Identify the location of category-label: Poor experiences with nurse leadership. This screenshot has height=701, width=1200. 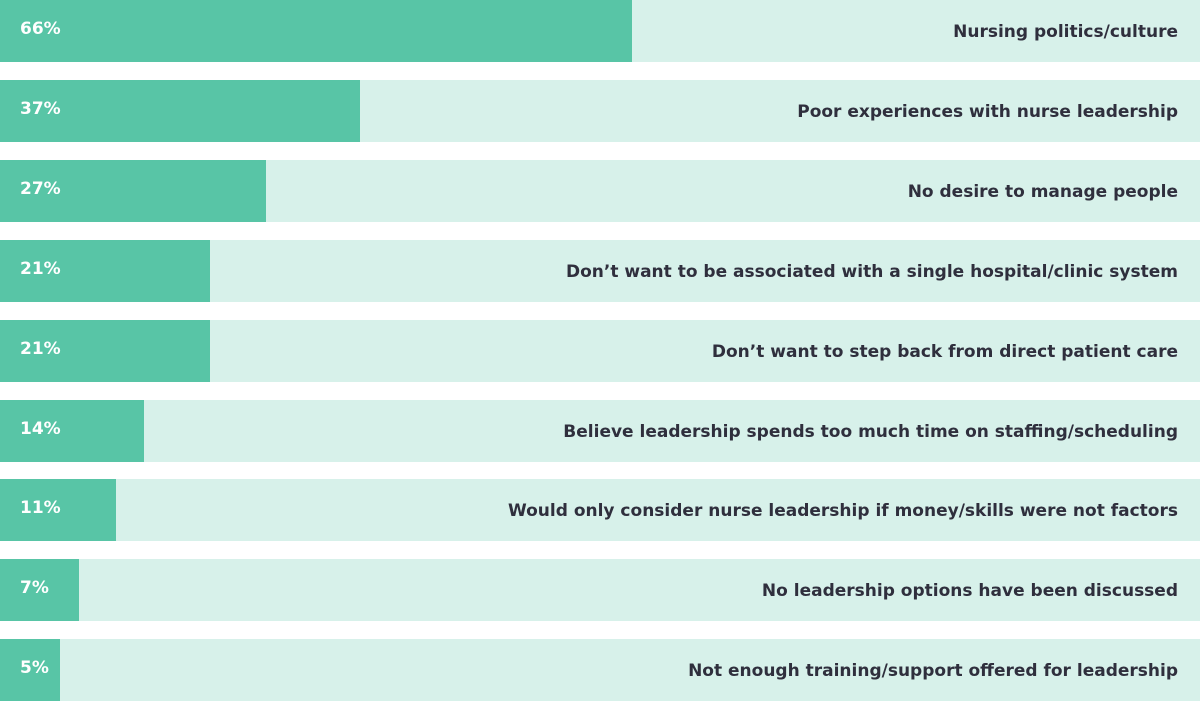
(987, 111).